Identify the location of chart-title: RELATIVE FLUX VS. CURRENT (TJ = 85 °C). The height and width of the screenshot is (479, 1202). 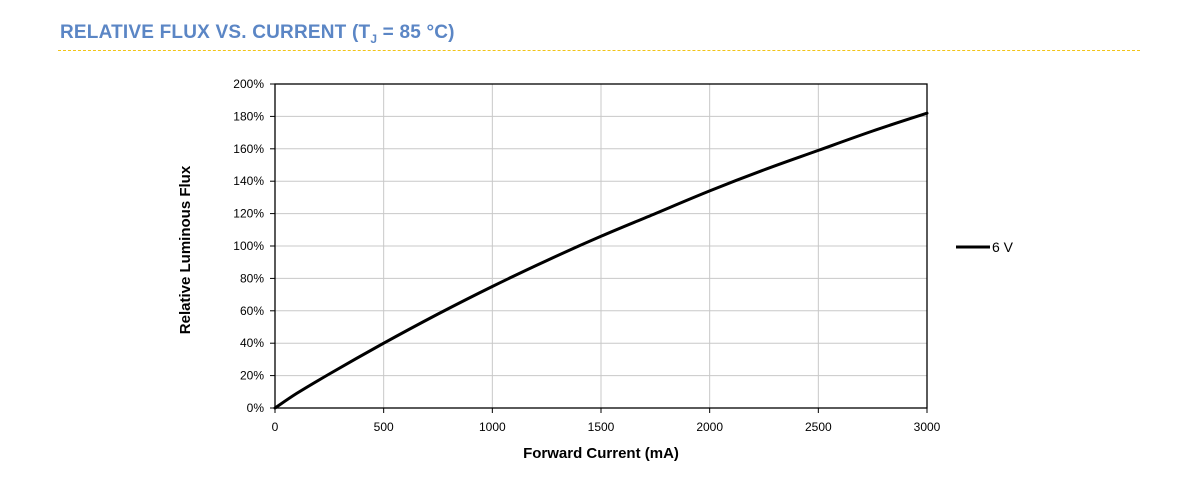
(257, 34).